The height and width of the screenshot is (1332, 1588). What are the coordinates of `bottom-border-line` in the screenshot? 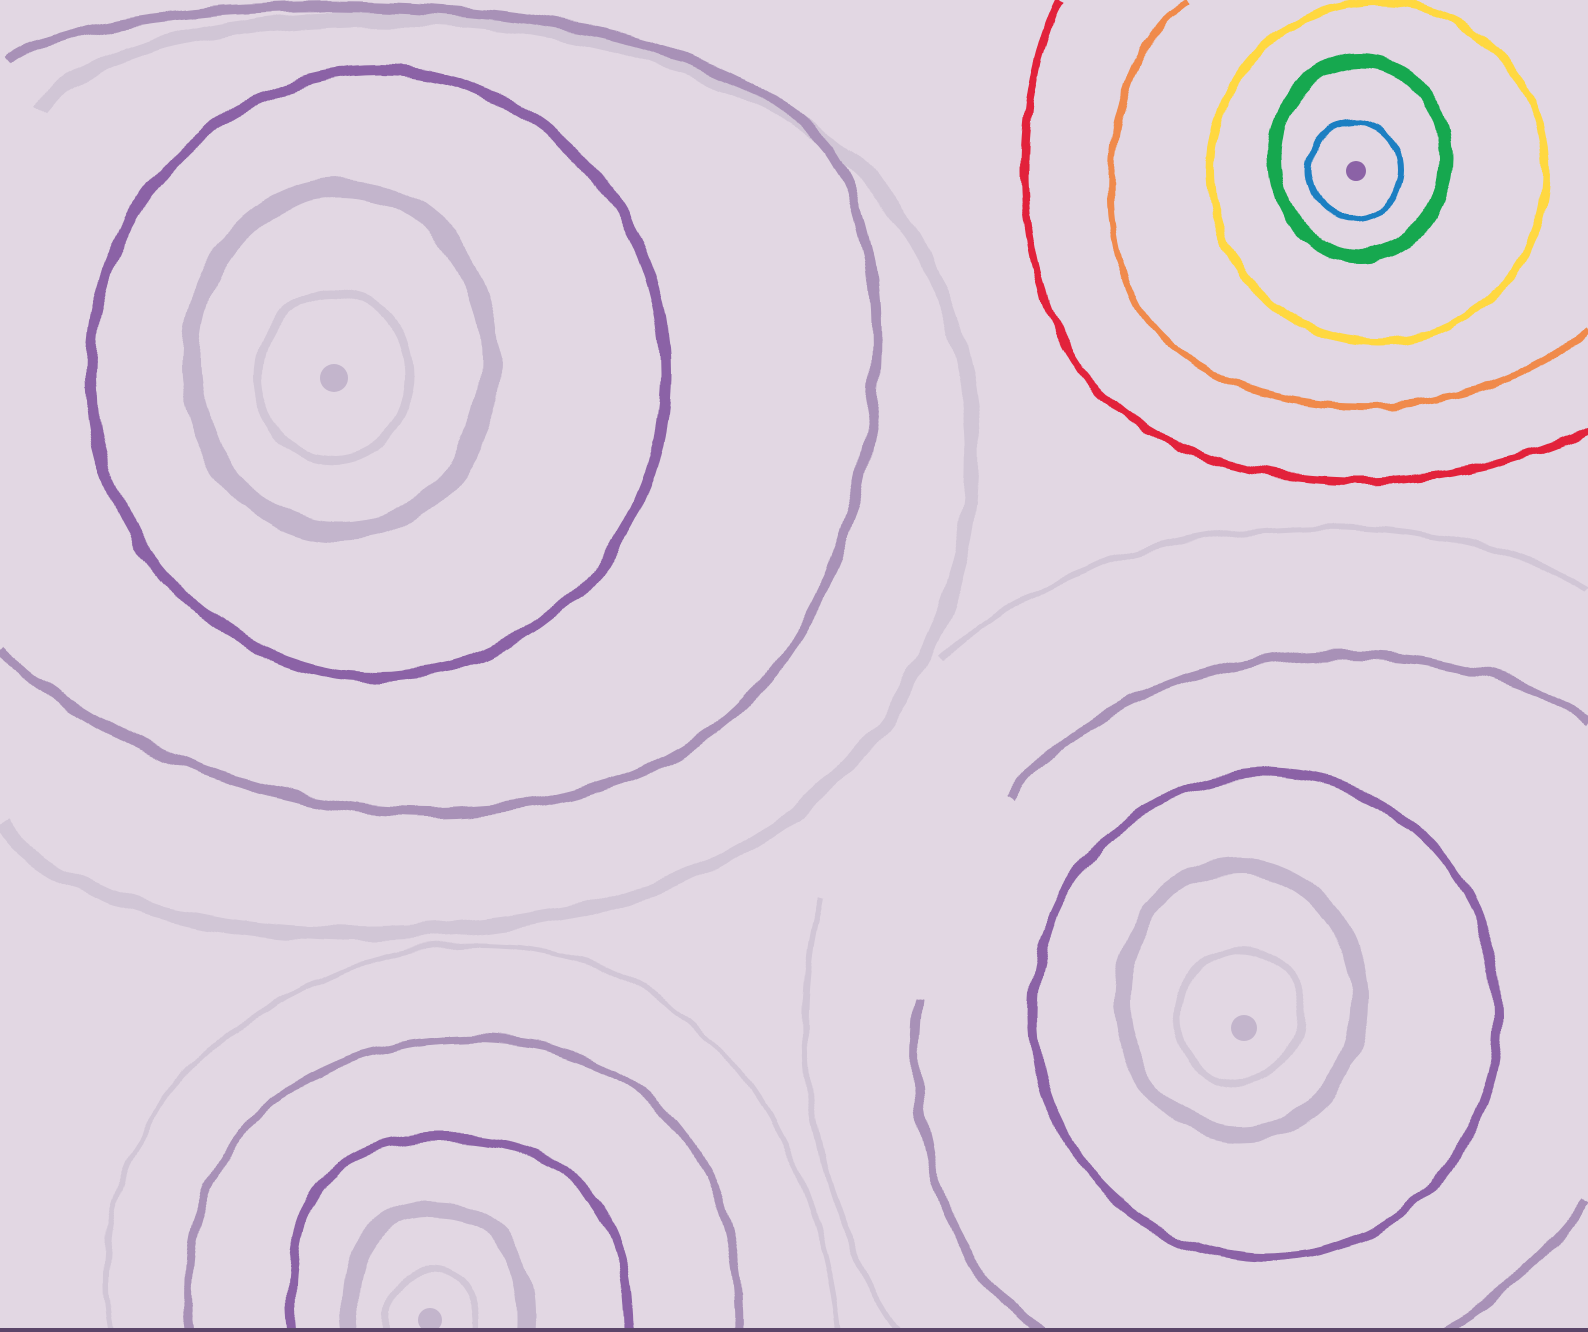 It's located at (794, 1330).